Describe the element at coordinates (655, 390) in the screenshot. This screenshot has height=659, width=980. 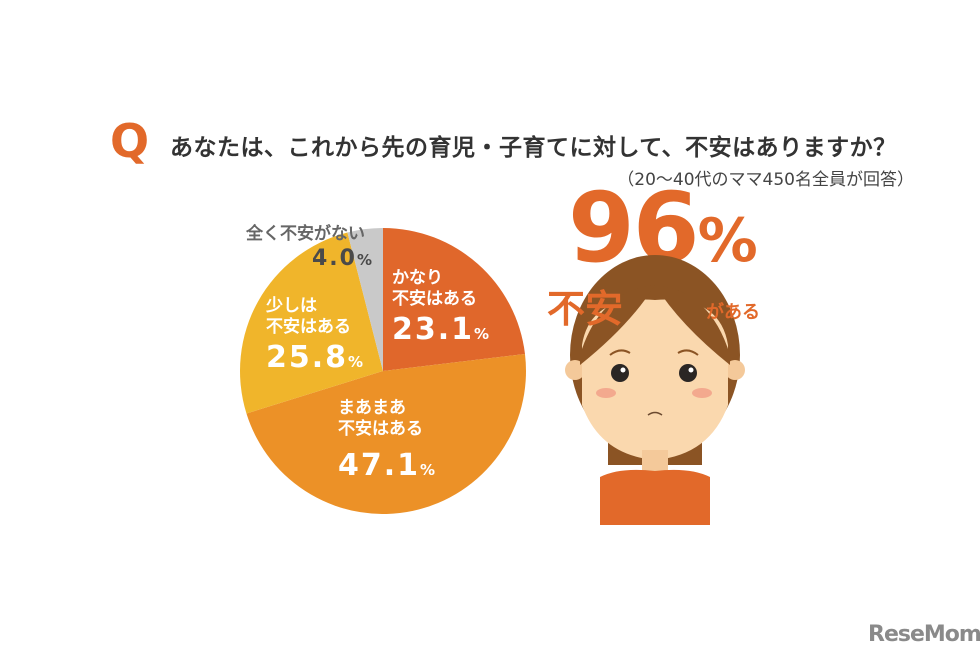
I see `worried-mother-illustration` at that location.